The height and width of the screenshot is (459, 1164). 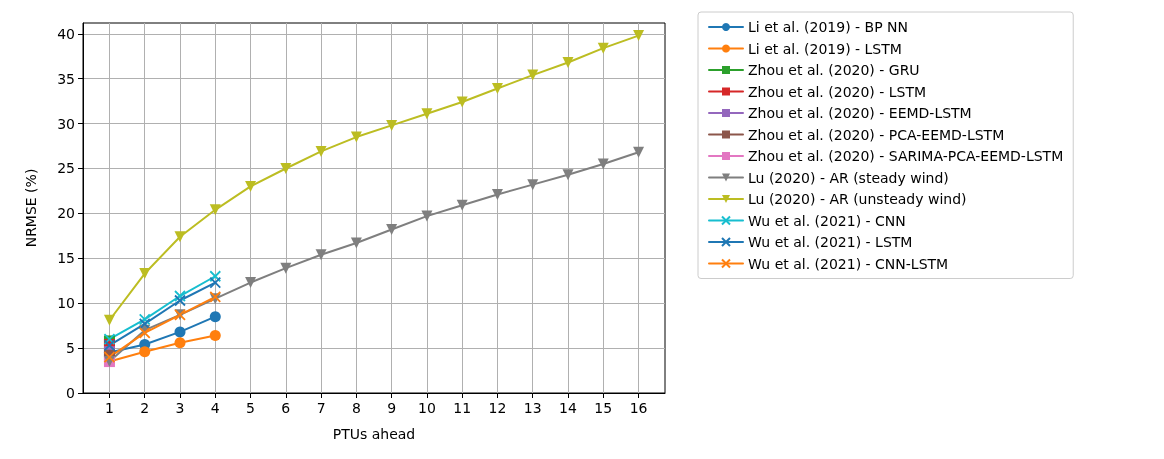 I want to click on legend-label: Lu (2020) - AR (unsteady wind), so click(x=857, y=199).